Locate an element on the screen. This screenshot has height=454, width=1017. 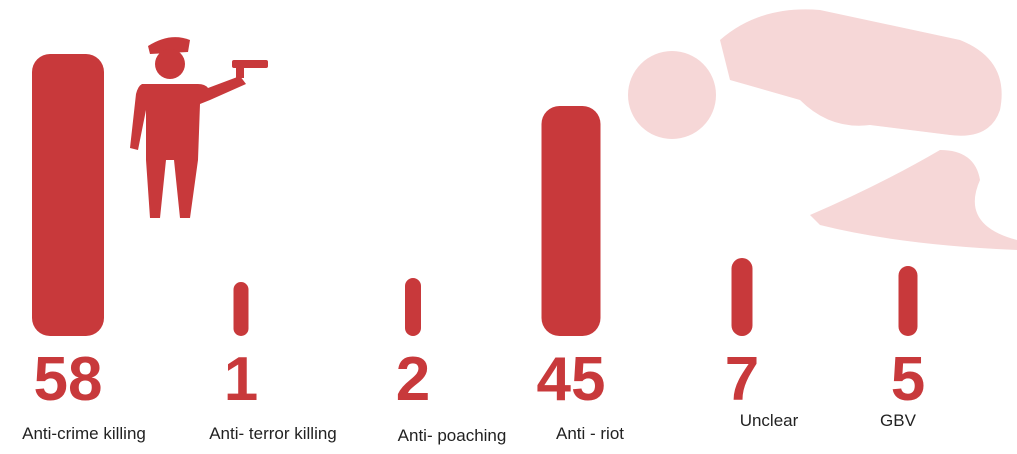
value-label: 5 is located at coordinates (908, 379).